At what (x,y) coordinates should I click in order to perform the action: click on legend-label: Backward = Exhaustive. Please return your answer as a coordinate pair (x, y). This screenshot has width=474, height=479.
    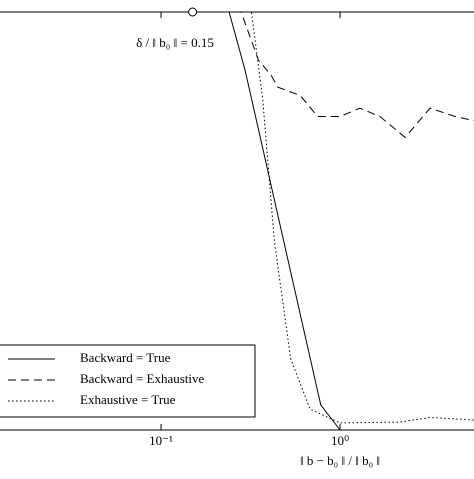
    Looking at the image, I should click on (142, 378).